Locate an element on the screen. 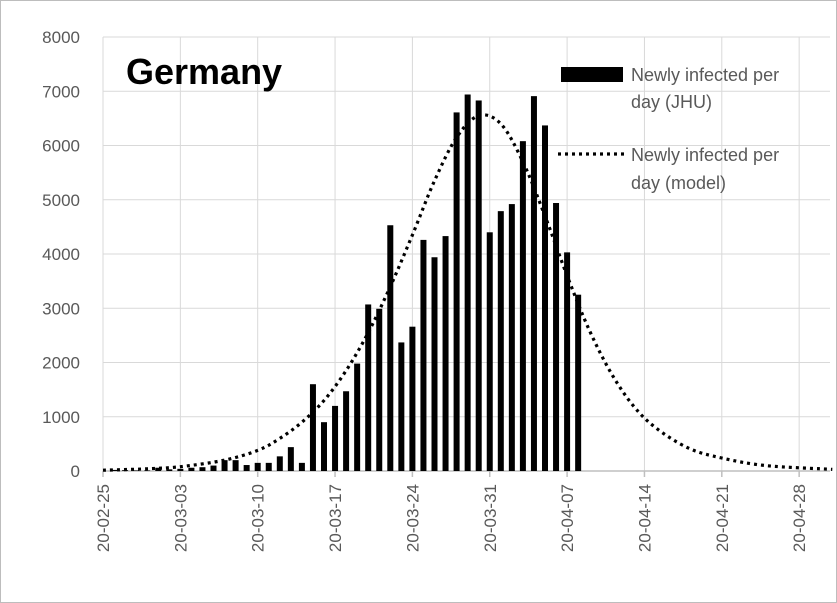  x-tick-label: 20-03-17 is located at coordinates (335, 518).